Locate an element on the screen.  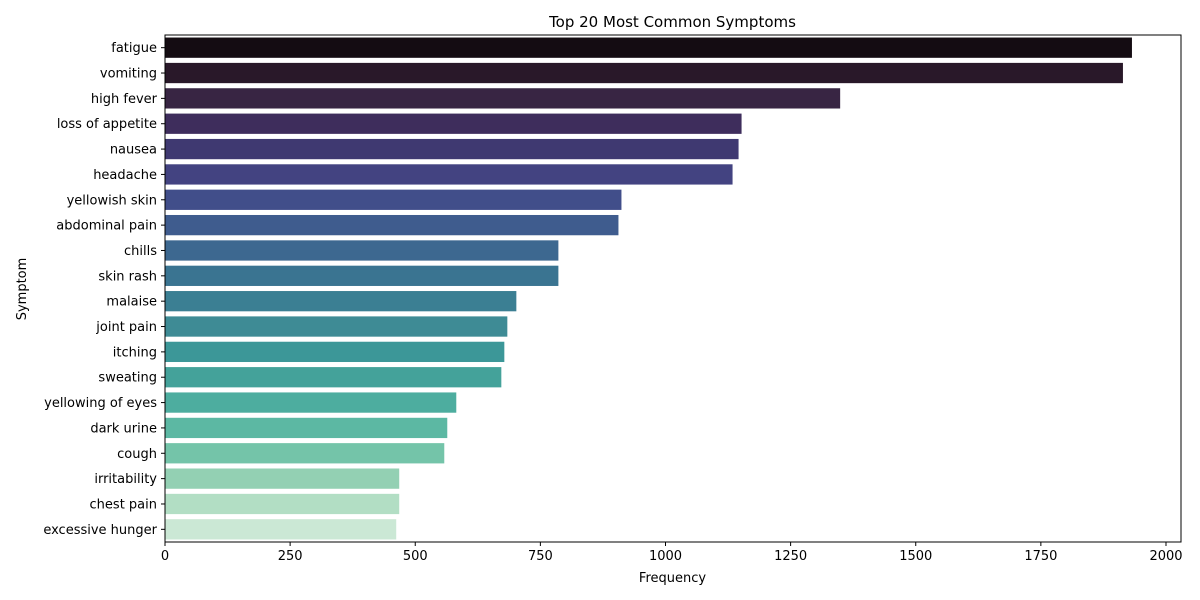
y-tick-label: excessive hunger is located at coordinates (100, 530).